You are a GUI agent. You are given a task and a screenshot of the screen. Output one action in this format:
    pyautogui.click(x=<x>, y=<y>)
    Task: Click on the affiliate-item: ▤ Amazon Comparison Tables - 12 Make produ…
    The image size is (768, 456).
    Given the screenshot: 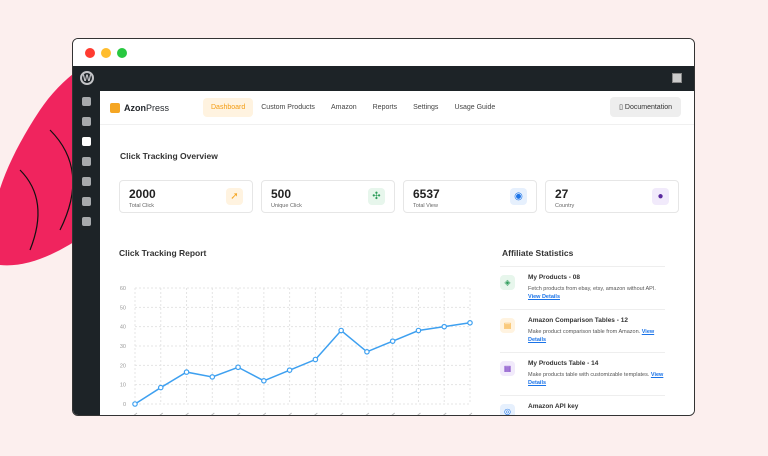 What is the action you would take?
    pyautogui.click(x=582, y=330)
    